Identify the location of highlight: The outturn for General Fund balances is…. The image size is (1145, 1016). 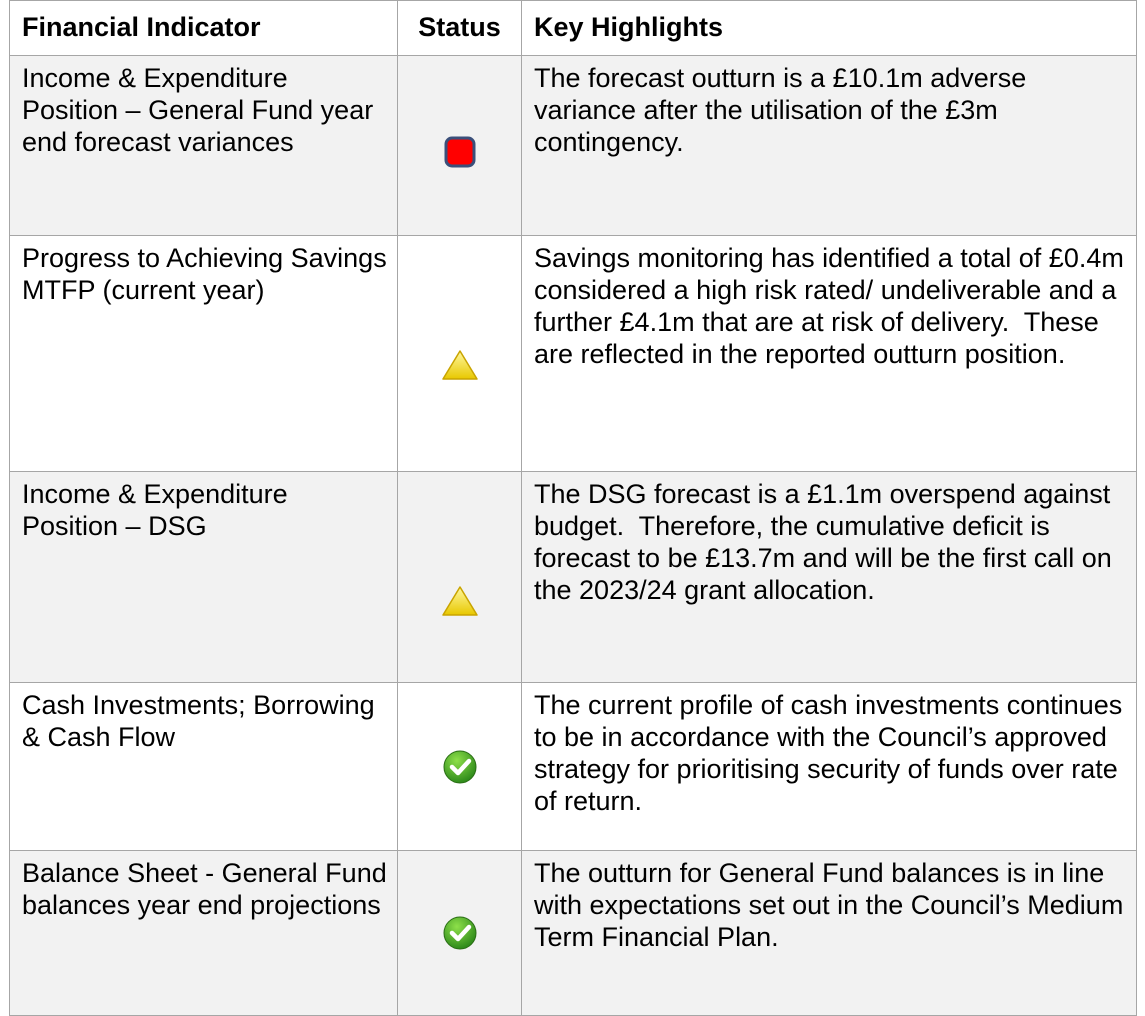
(829, 933).